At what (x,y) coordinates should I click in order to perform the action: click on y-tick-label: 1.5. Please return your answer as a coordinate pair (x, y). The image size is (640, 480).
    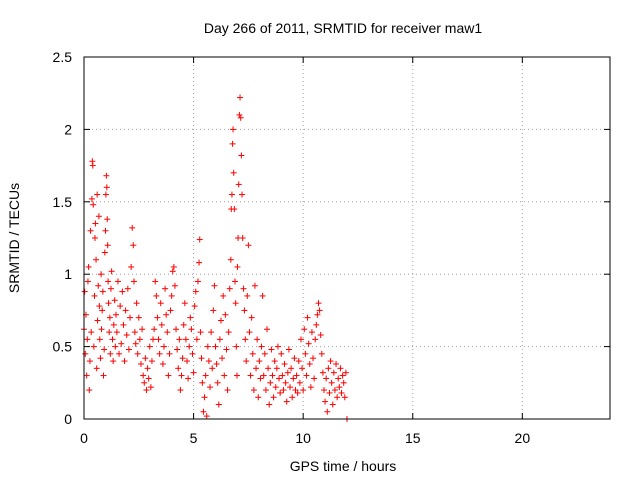
    Looking at the image, I should click on (63, 202).